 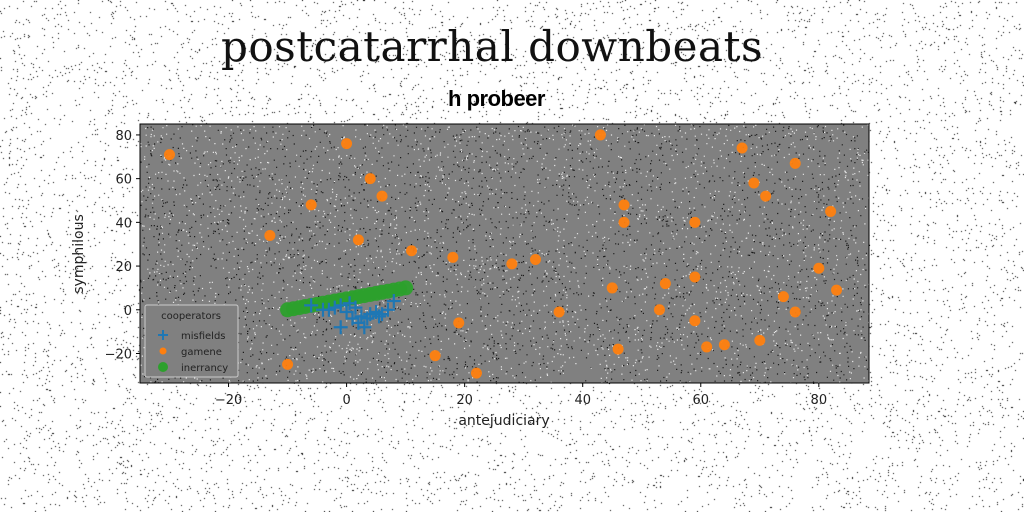 What do you see at coordinates (496, 98) in the screenshot?
I see `chart-title: h probeer` at bounding box center [496, 98].